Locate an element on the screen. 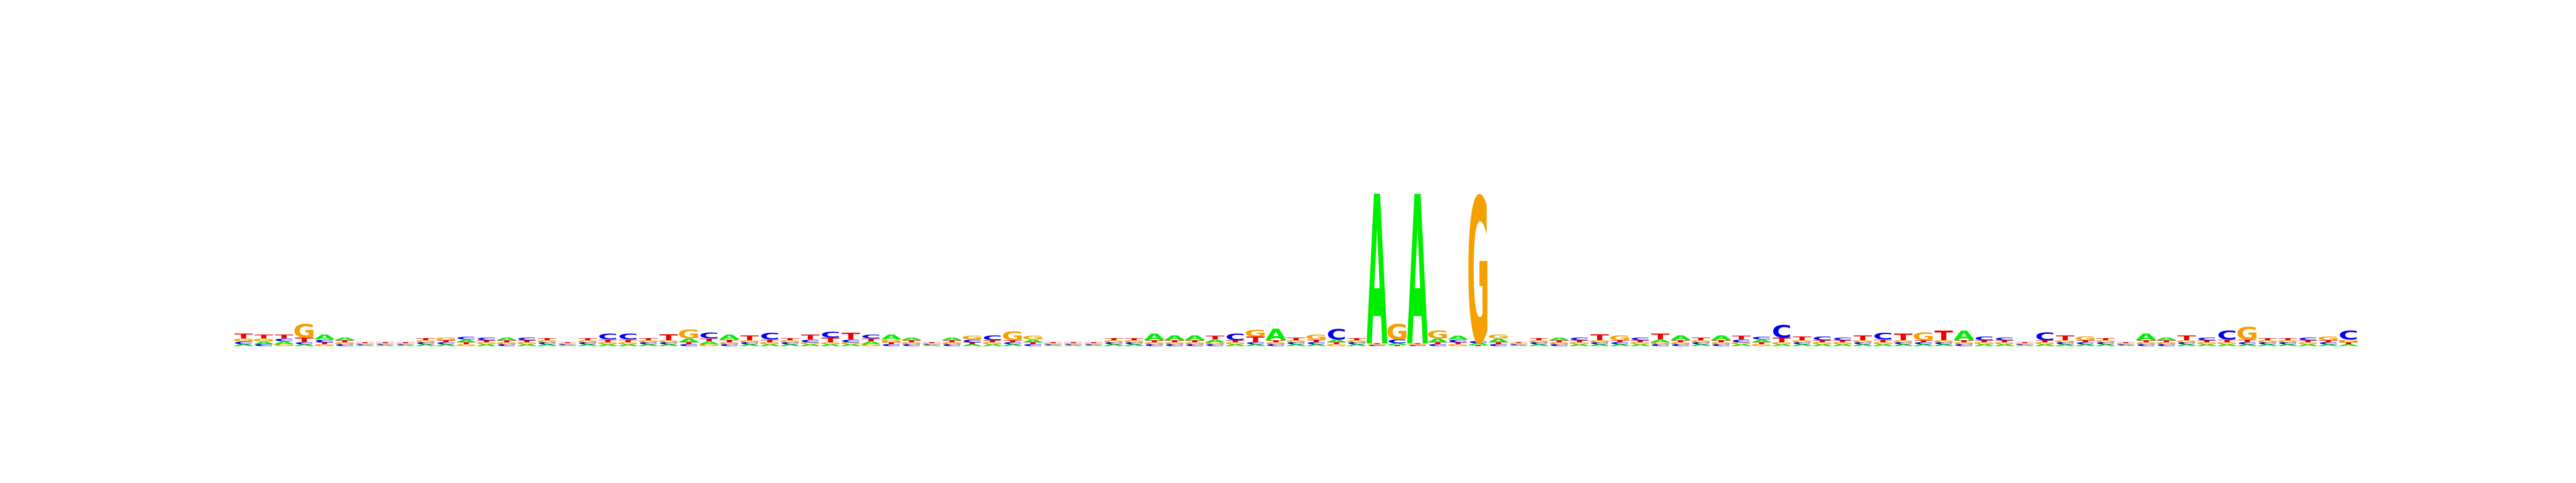 The height and width of the screenshot is (483, 2576). logo-letter-A-pos-101: A is located at coordinates (2267, 345).